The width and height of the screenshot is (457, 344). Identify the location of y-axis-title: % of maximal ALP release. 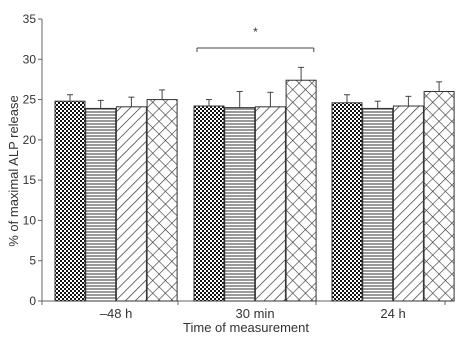
(13, 171).